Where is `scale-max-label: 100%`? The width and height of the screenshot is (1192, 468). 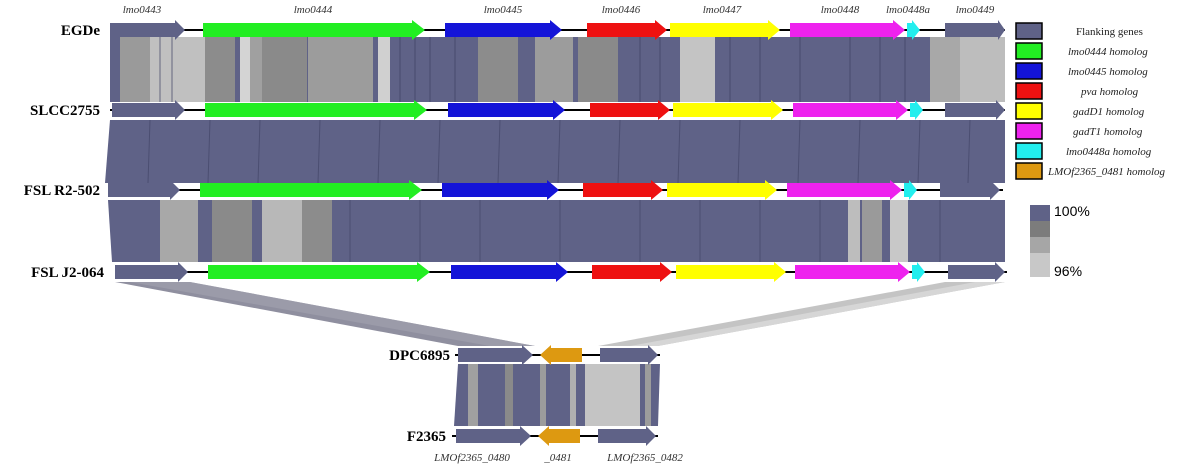
scale-max-label: 100% is located at coordinates (1072, 211).